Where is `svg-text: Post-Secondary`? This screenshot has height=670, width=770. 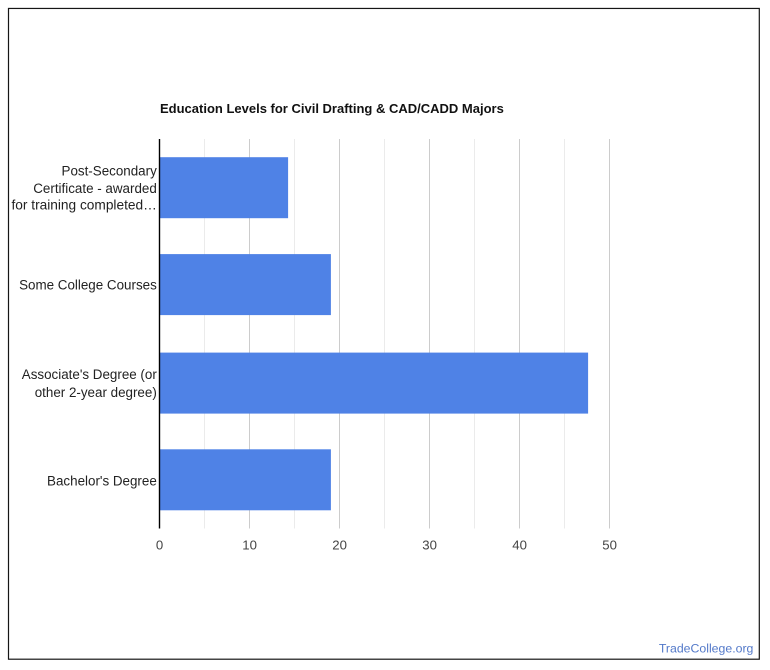
svg-text: Post-Secondary is located at coordinates (110, 171).